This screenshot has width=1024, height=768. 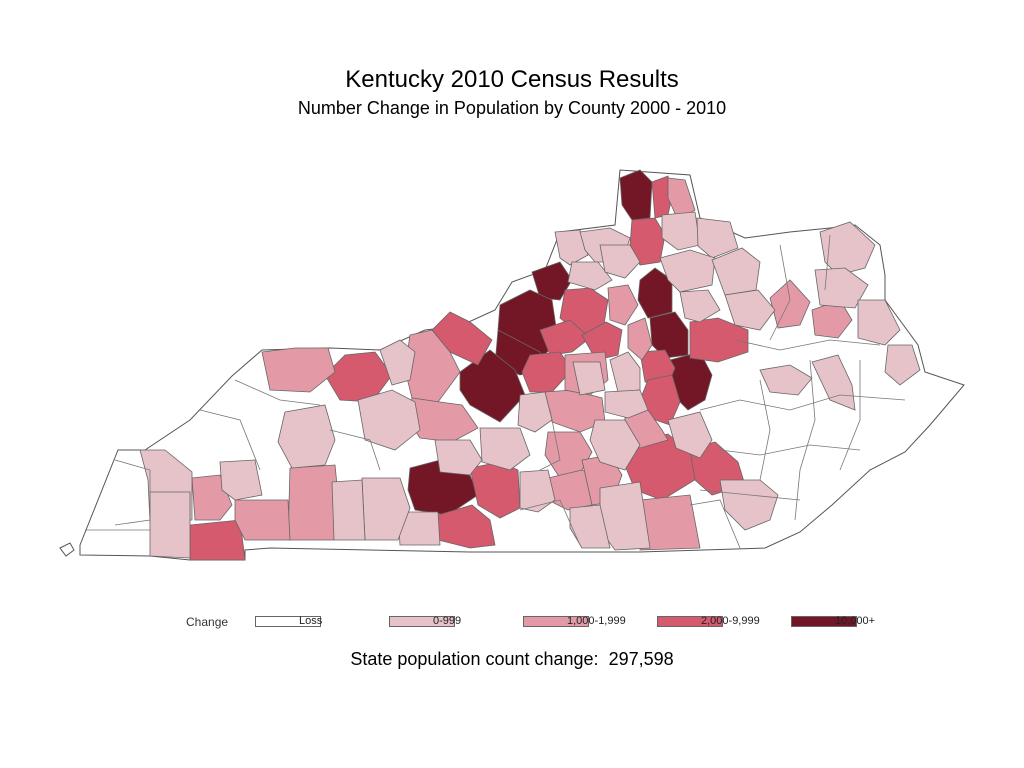 I want to click on legend-label-loss: Loss, so click(x=311, y=621).